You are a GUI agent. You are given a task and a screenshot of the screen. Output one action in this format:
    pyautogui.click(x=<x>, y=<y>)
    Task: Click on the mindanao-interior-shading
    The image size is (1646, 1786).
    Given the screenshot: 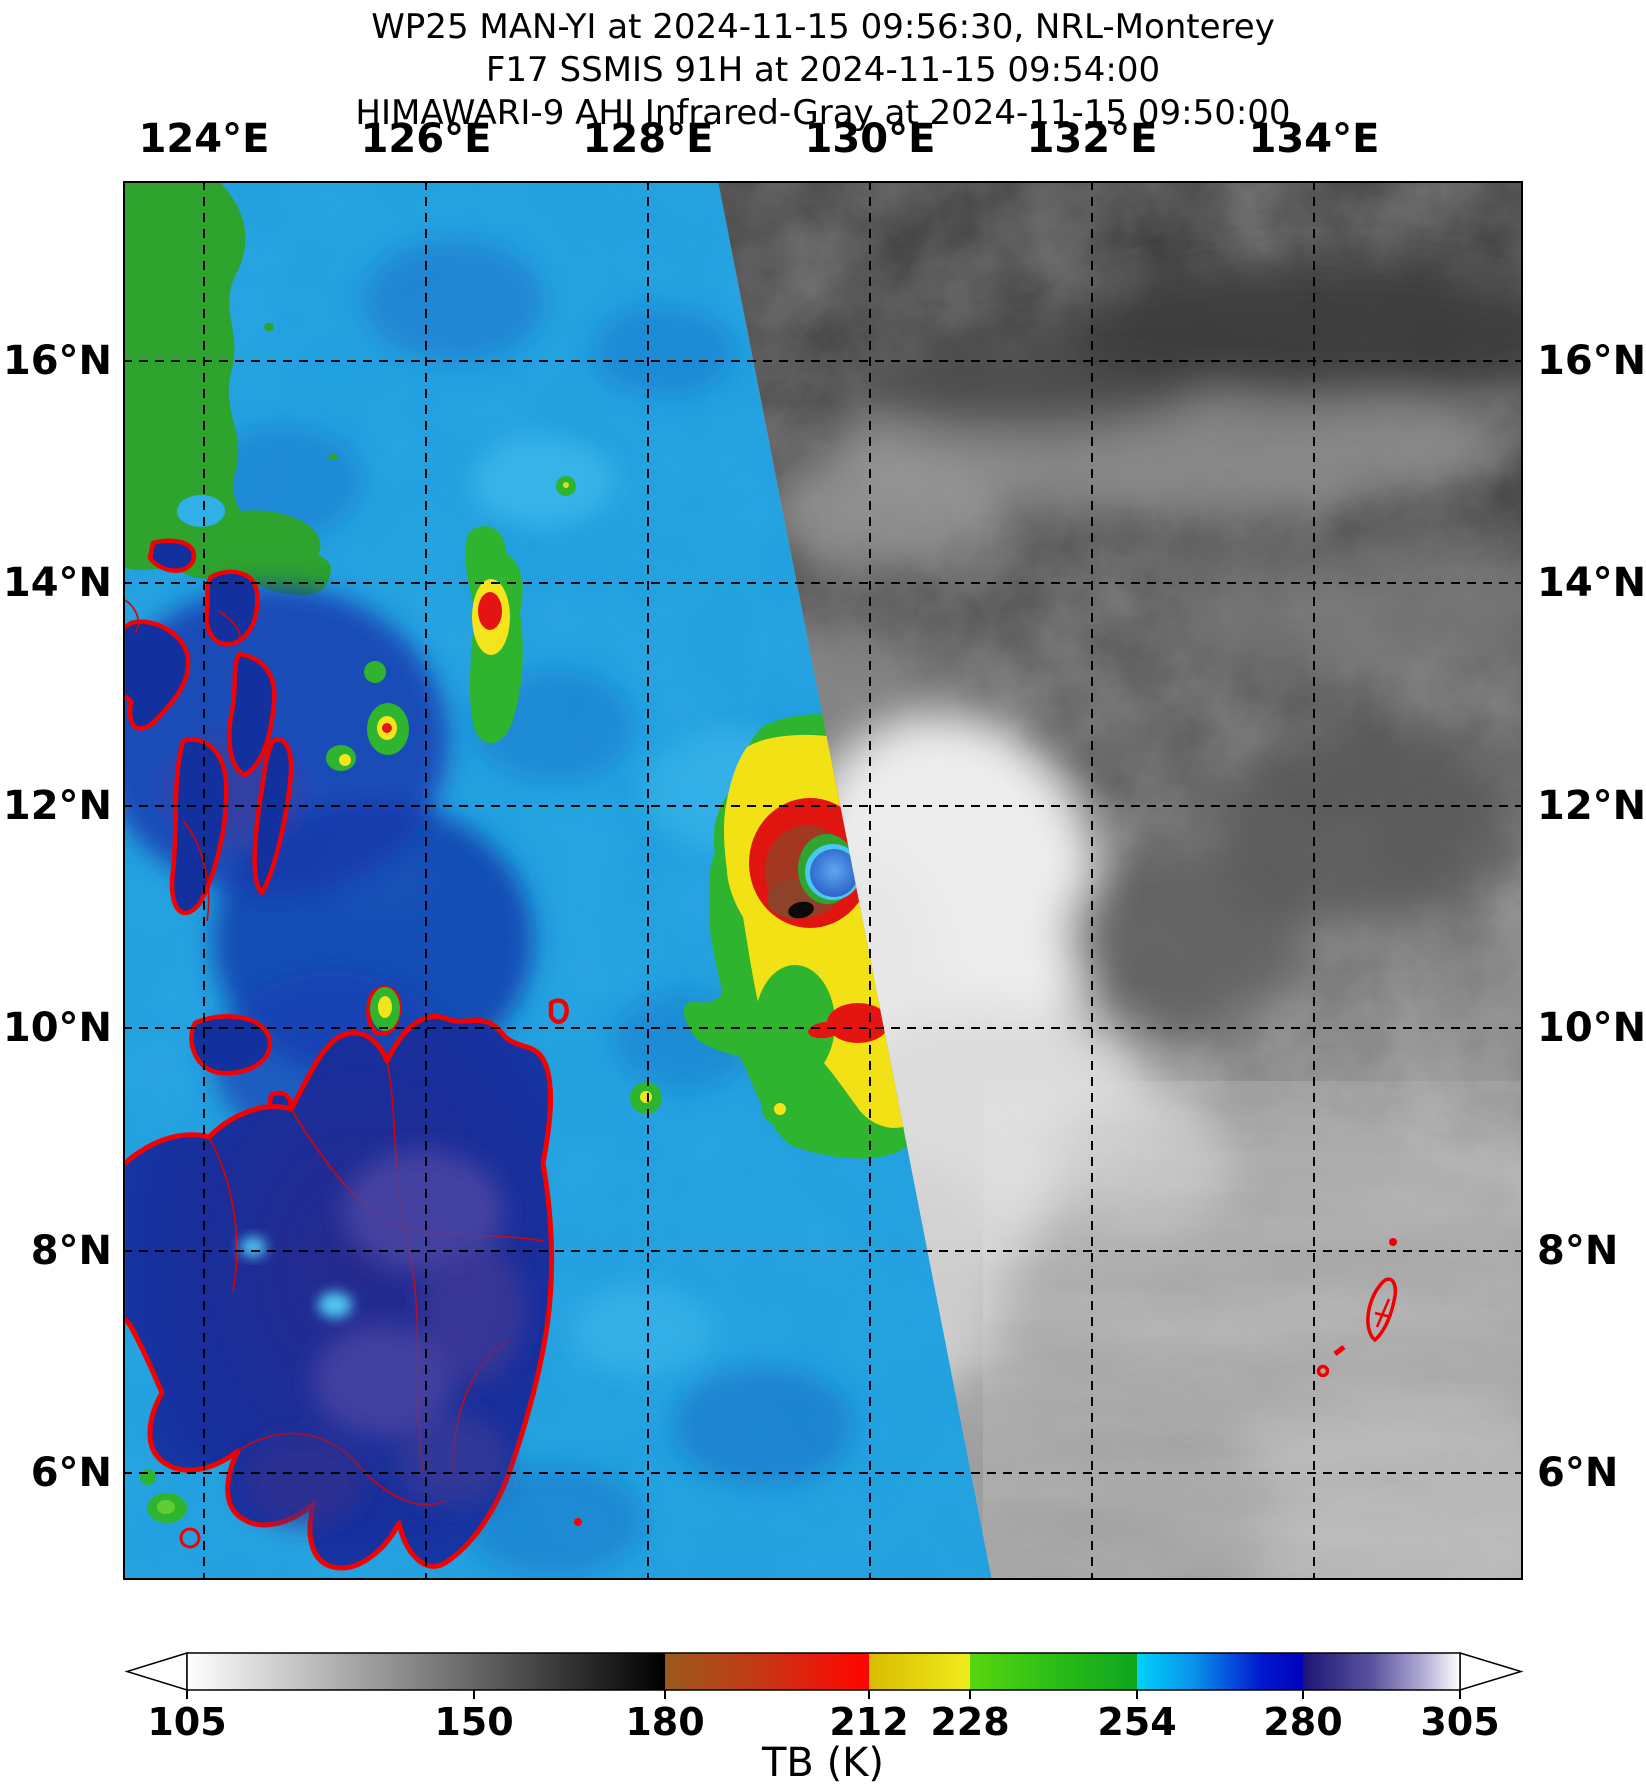 What is the action you would take?
    pyautogui.click(x=383, y=1338)
    